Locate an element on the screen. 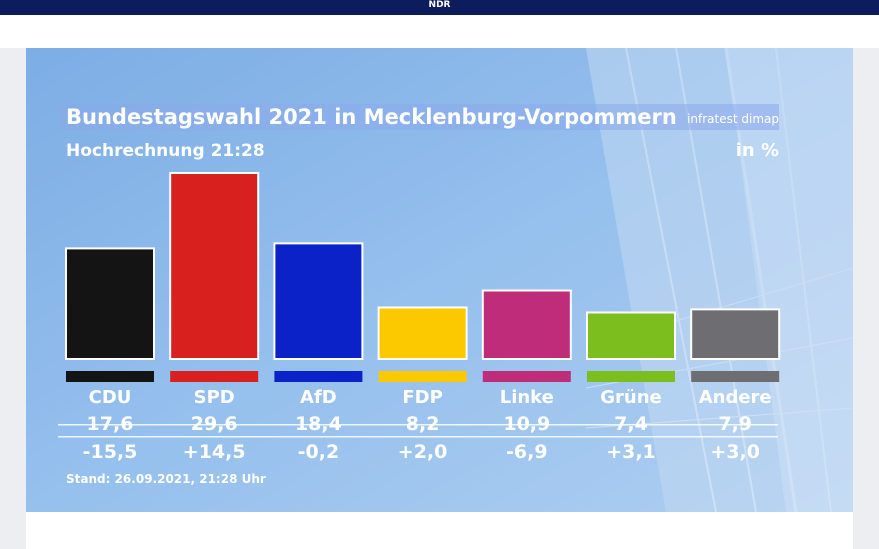  bar-grüne is located at coordinates (631, 335).